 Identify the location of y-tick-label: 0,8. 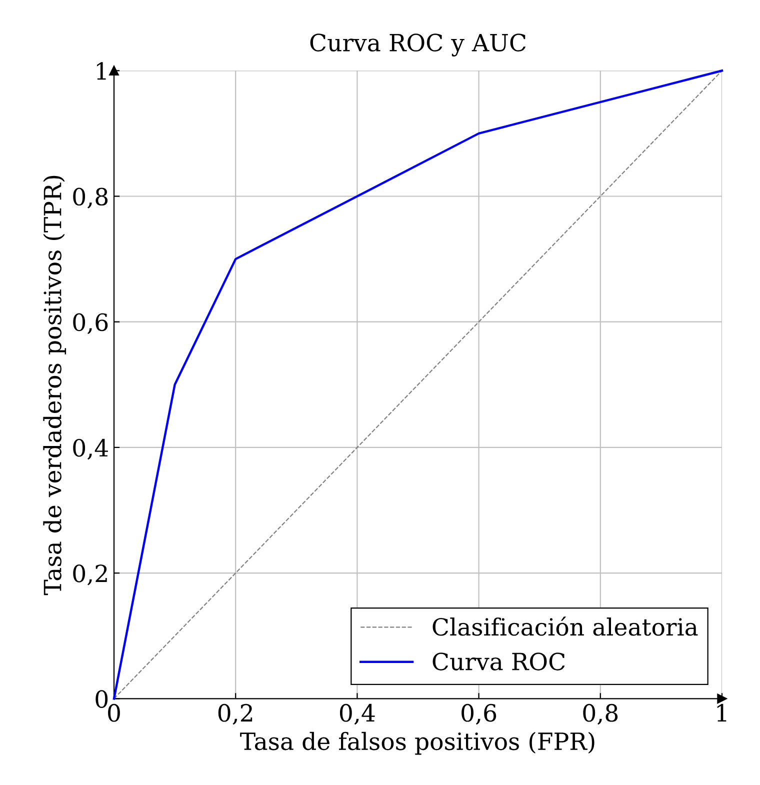
(90, 198).